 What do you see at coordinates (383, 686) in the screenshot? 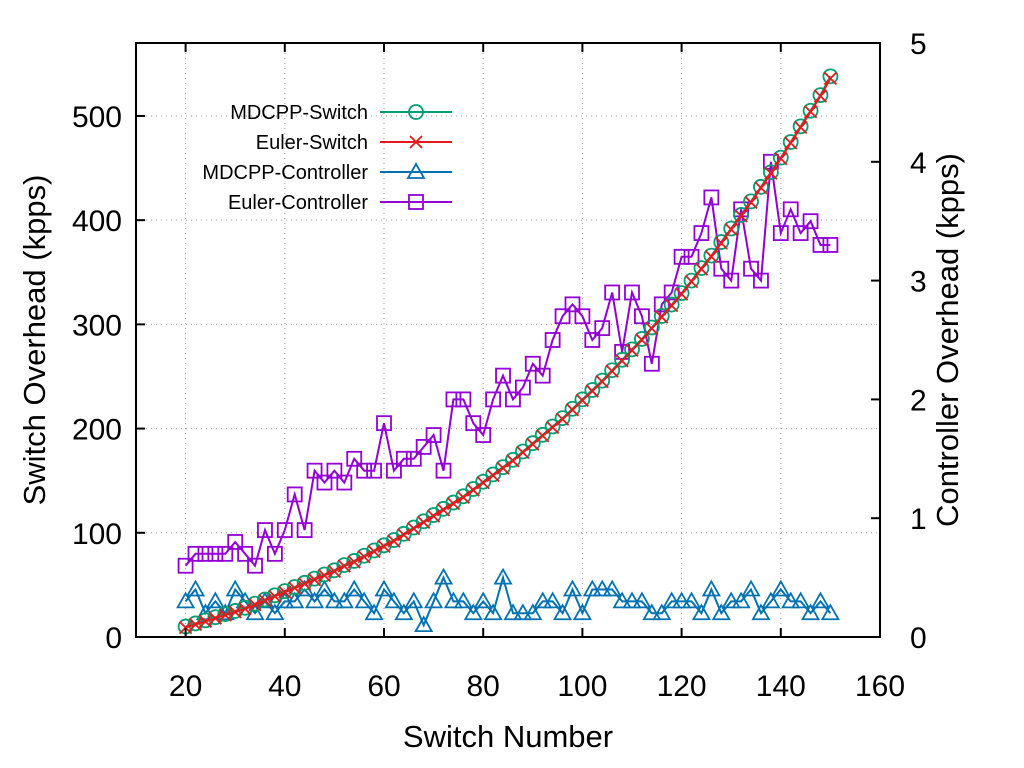
I see `x-tick-label: 60` at bounding box center [383, 686].